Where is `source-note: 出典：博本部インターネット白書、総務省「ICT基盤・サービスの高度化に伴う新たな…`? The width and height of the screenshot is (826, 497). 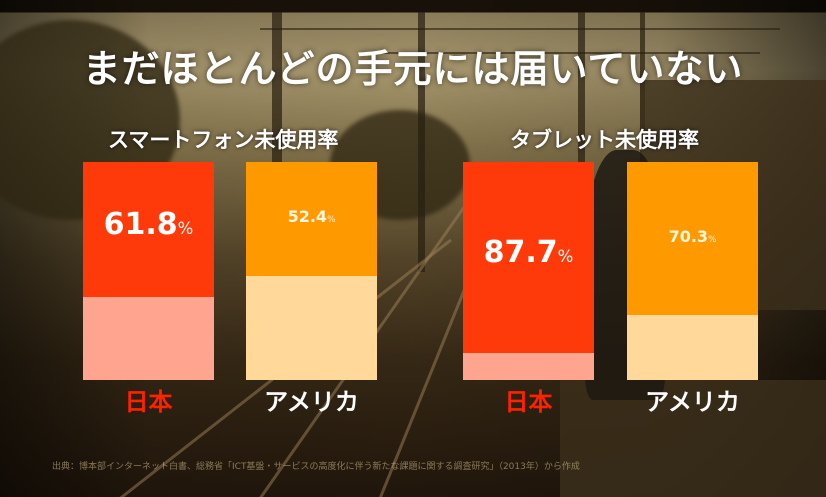
source-note: 出典：博本部インターネット白書、総務省「ICT基盤・サービスの高度化に伴う新たな… is located at coordinates (316, 467).